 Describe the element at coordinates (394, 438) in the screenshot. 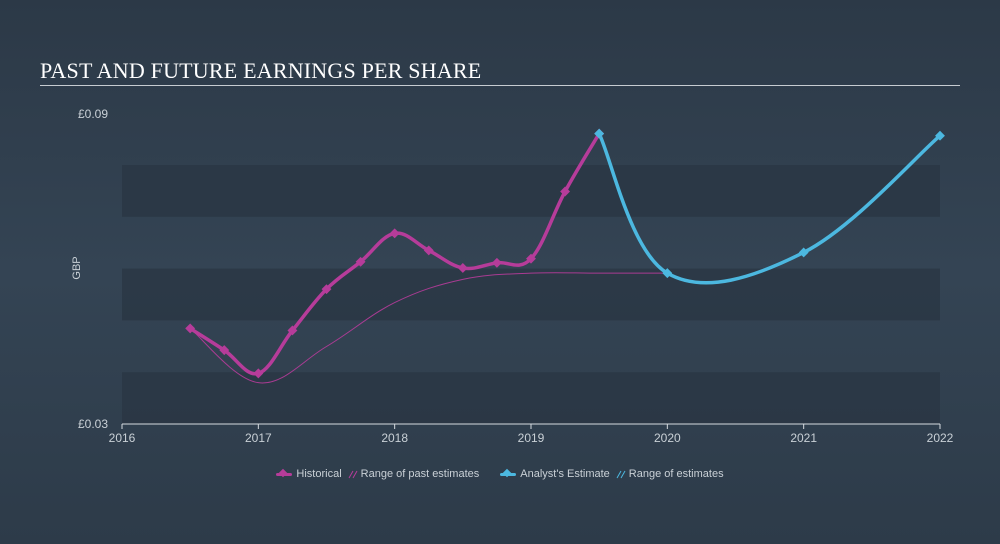

I see `x-tick-label: 2018` at that location.